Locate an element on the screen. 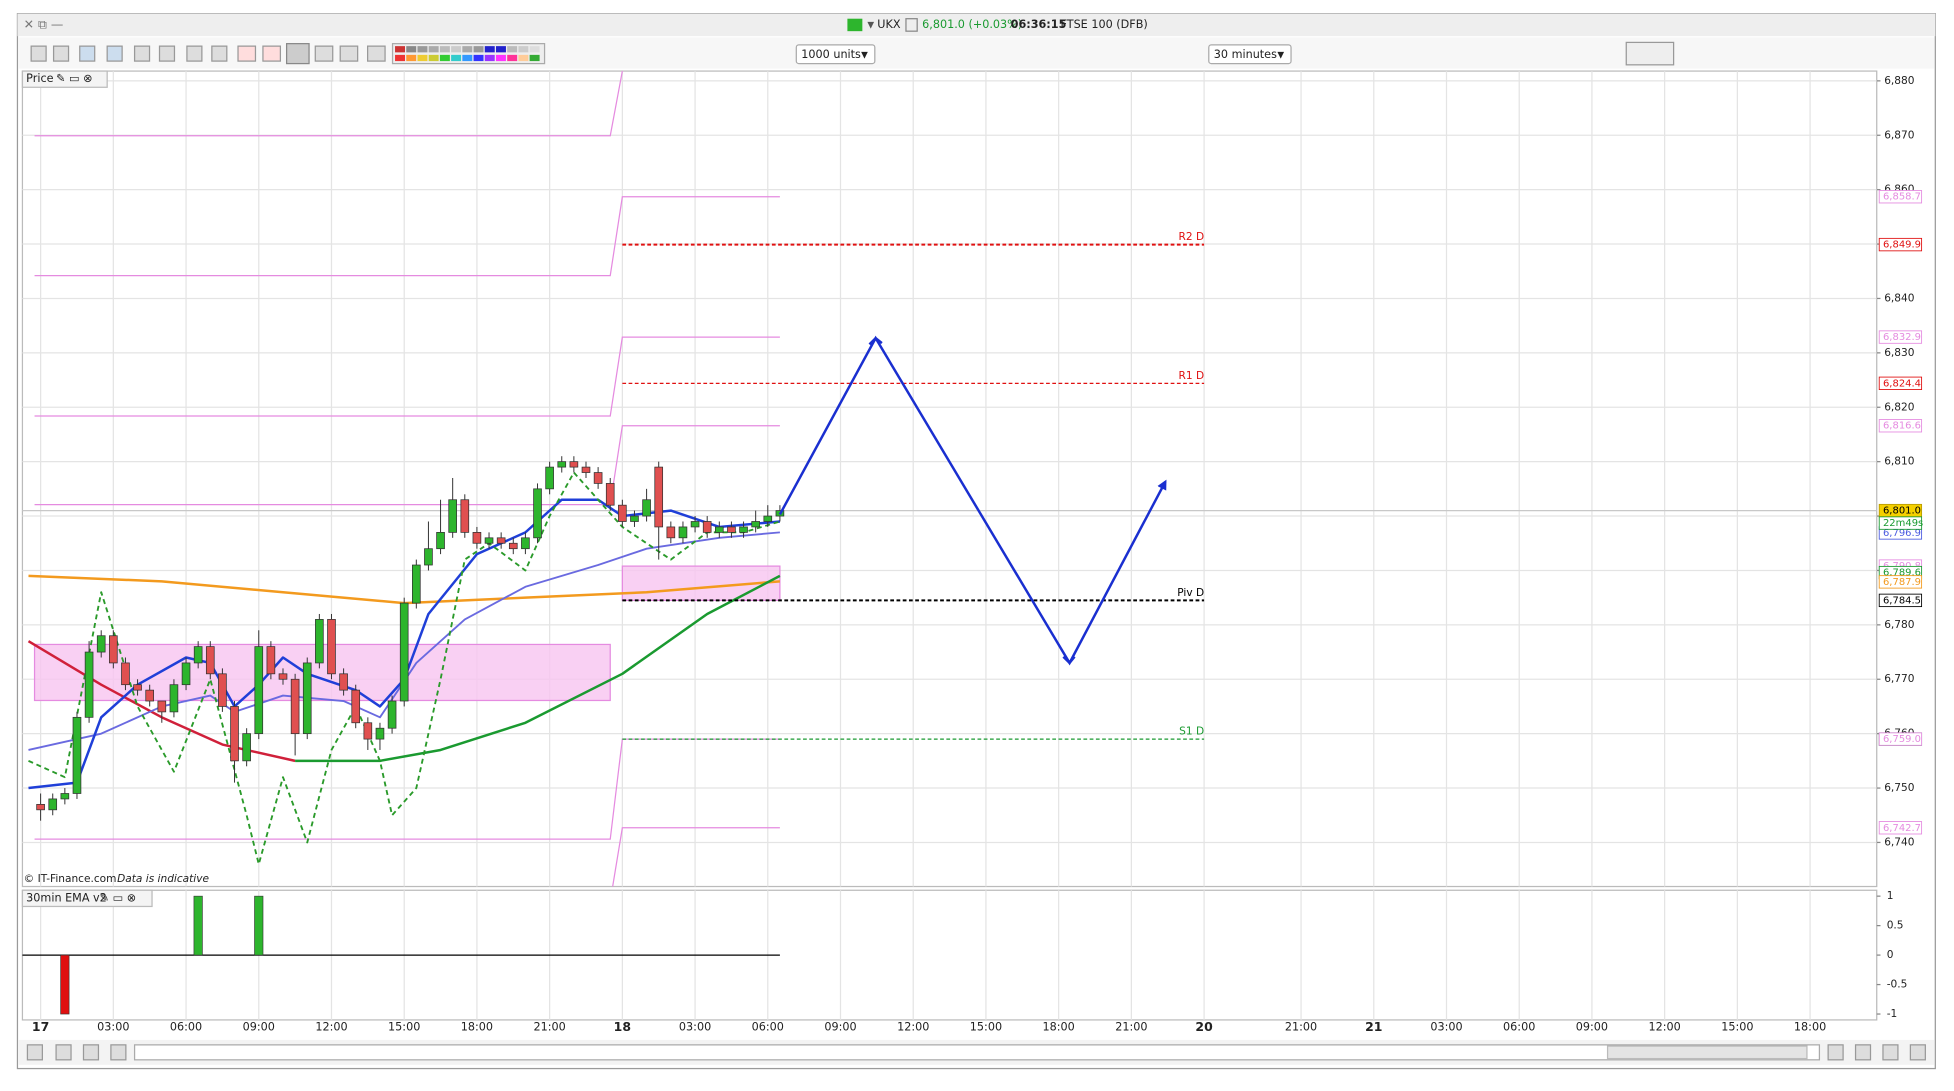 The width and height of the screenshot is (1954, 1091). units-dropdown is located at coordinates (835, 54).